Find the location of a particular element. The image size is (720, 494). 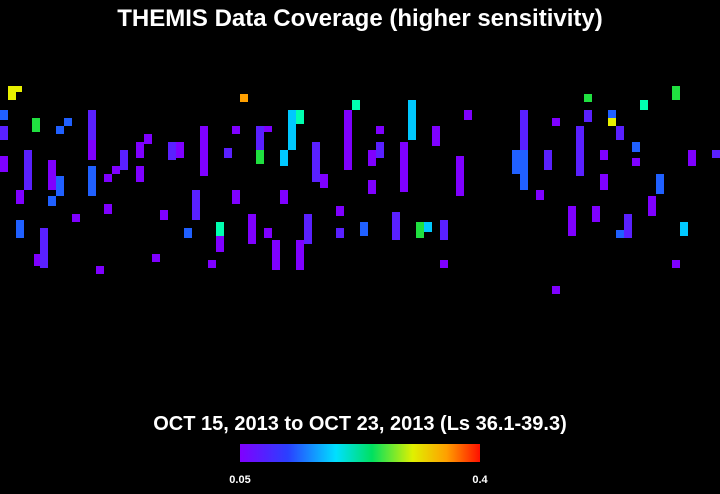

colorbar-tick-label: 0.05 is located at coordinates (239, 480).